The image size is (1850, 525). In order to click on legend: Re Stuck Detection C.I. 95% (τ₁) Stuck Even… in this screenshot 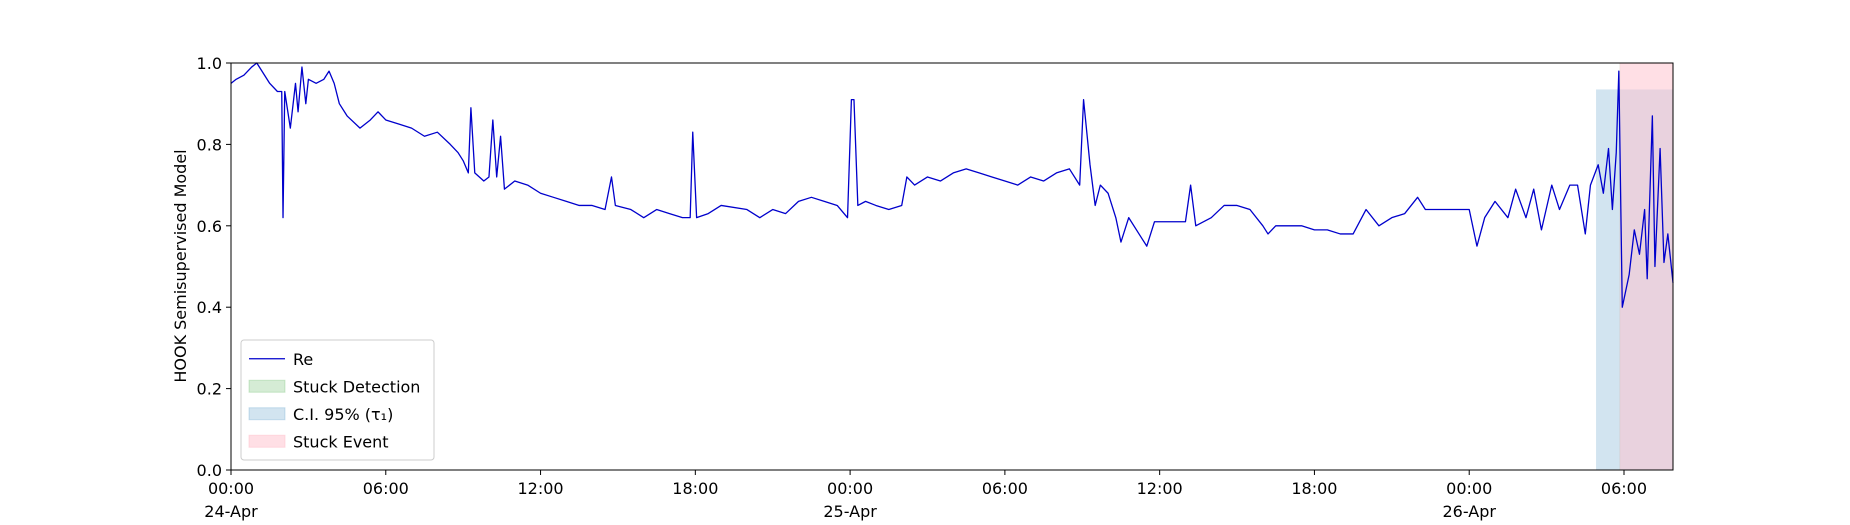, I will do `click(337, 400)`.